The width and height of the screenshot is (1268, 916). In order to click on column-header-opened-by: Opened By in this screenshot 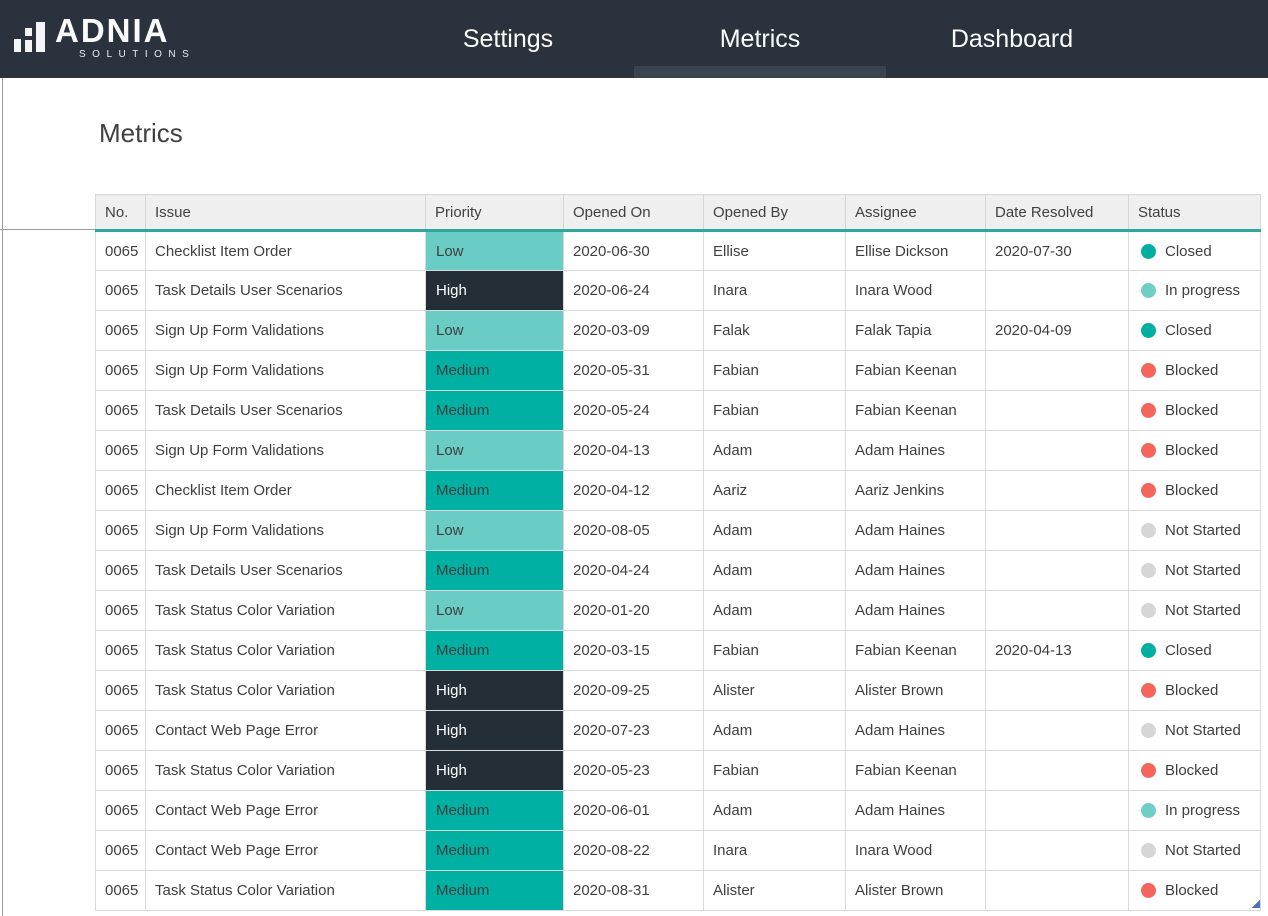, I will do `click(774, 213)`.